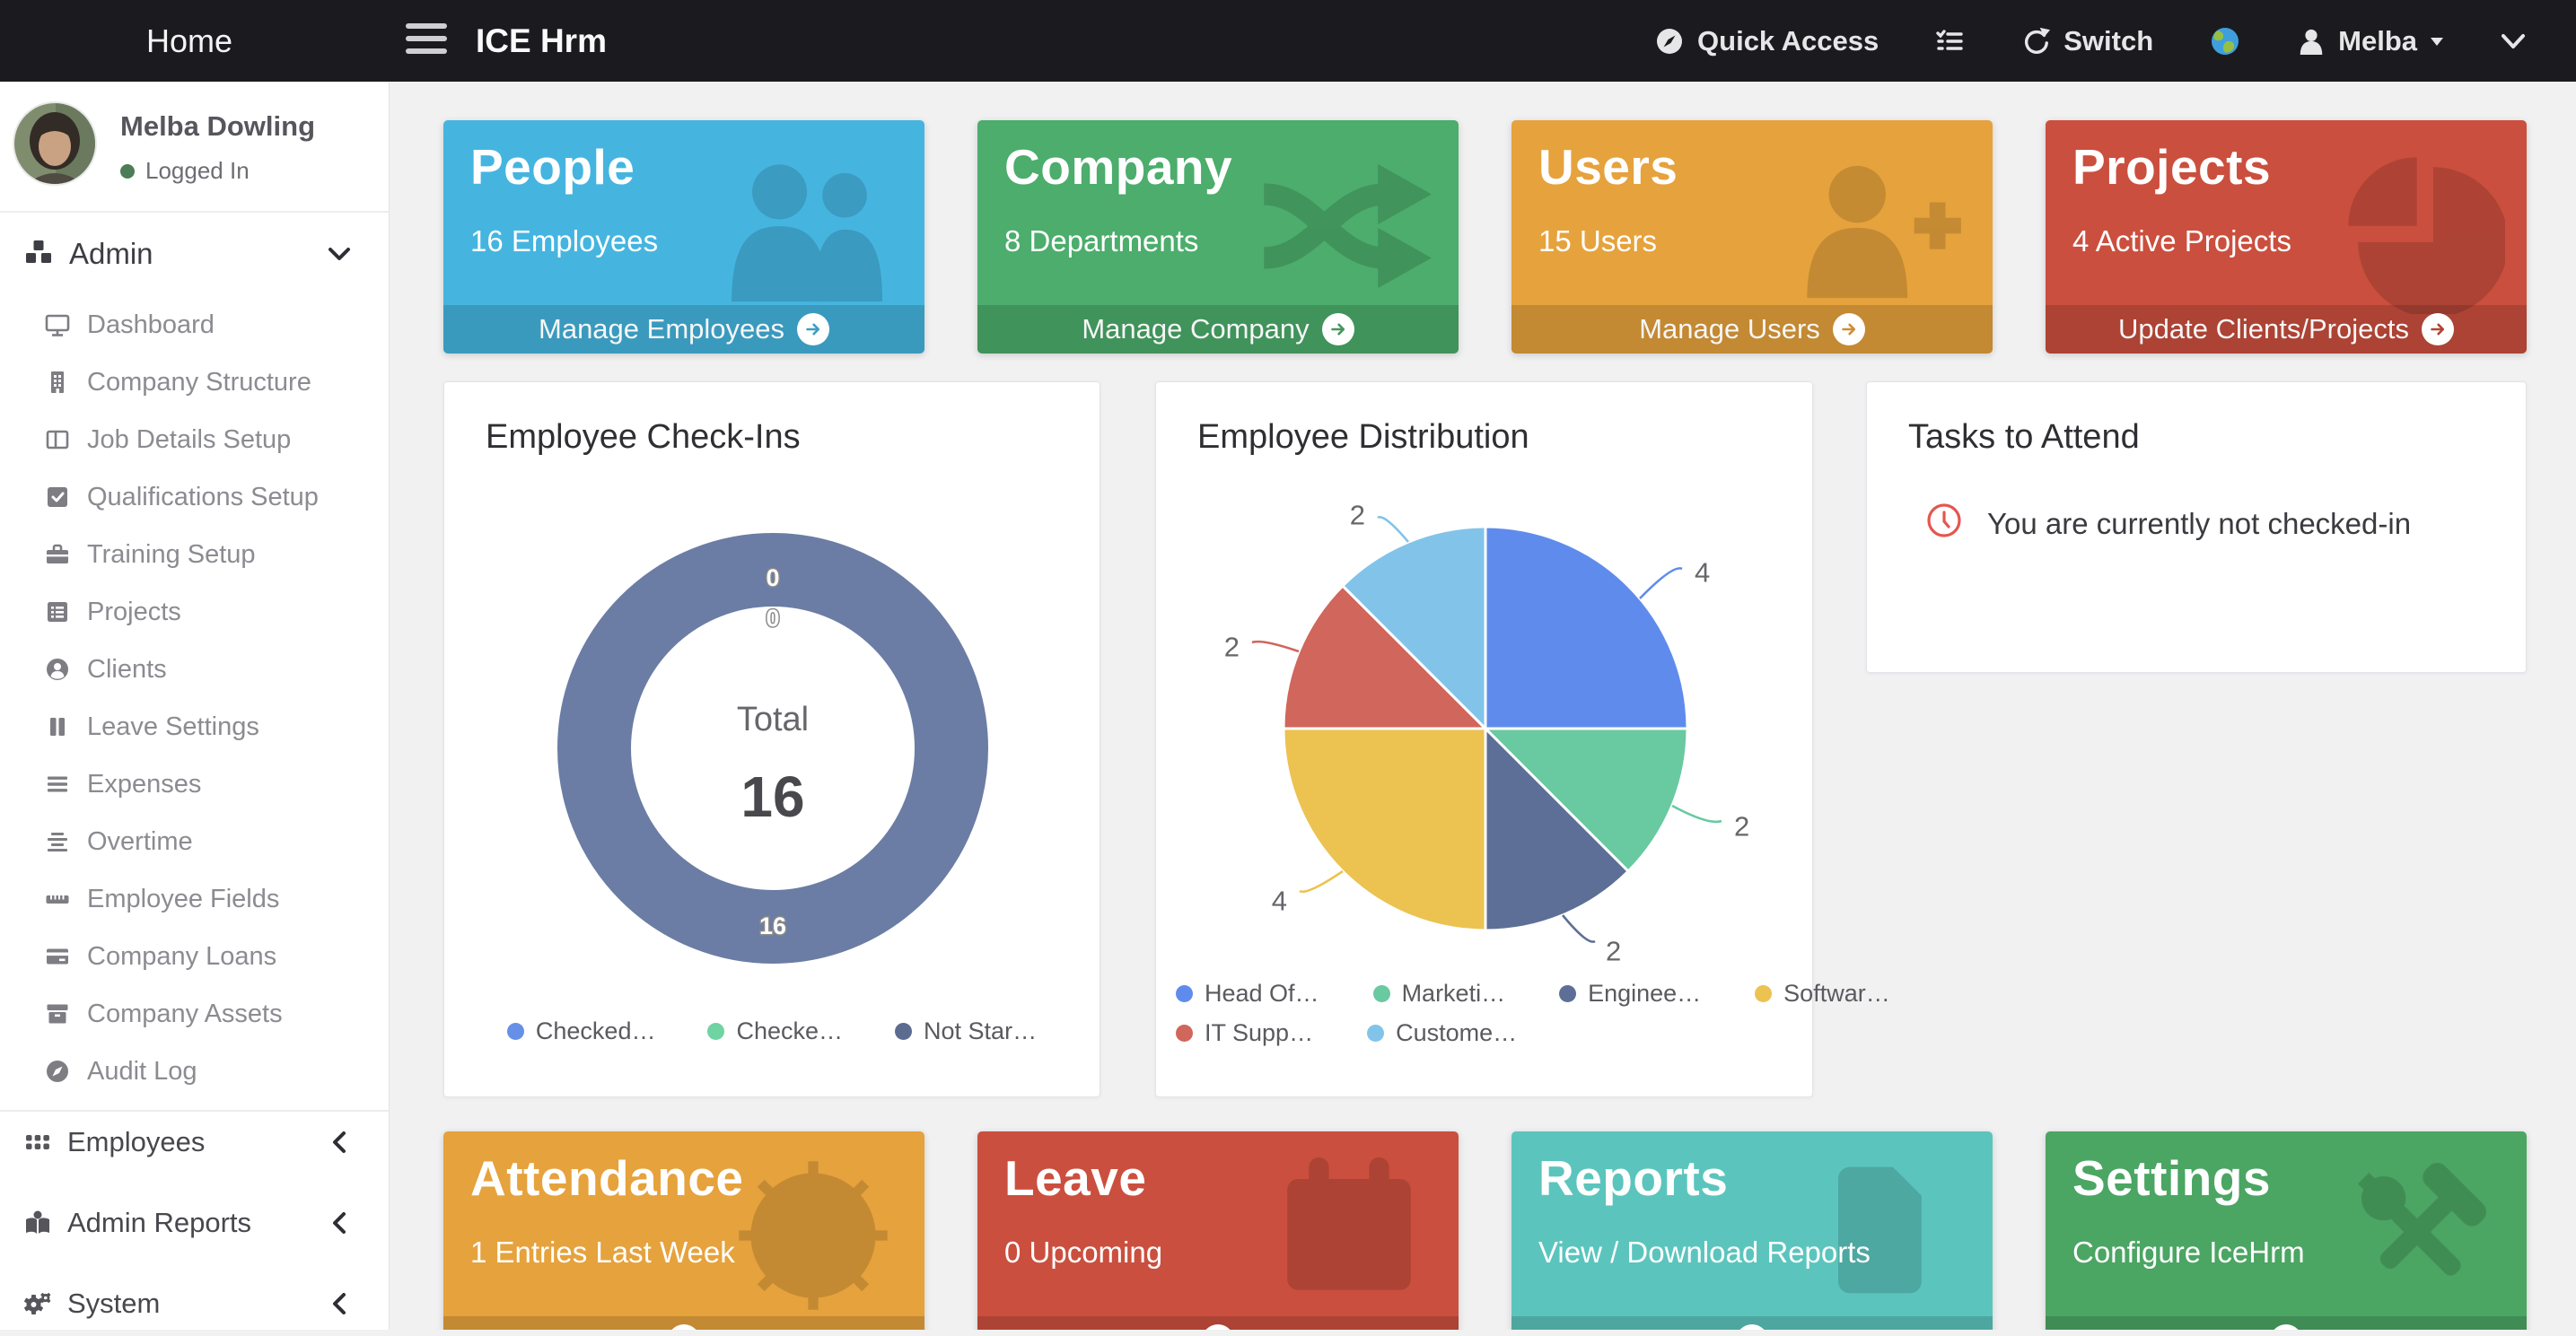  Describe the element at coordinates (194, 382) in the screenshot. I see `sidebar-item-company-structure: Company Structure` at that location.